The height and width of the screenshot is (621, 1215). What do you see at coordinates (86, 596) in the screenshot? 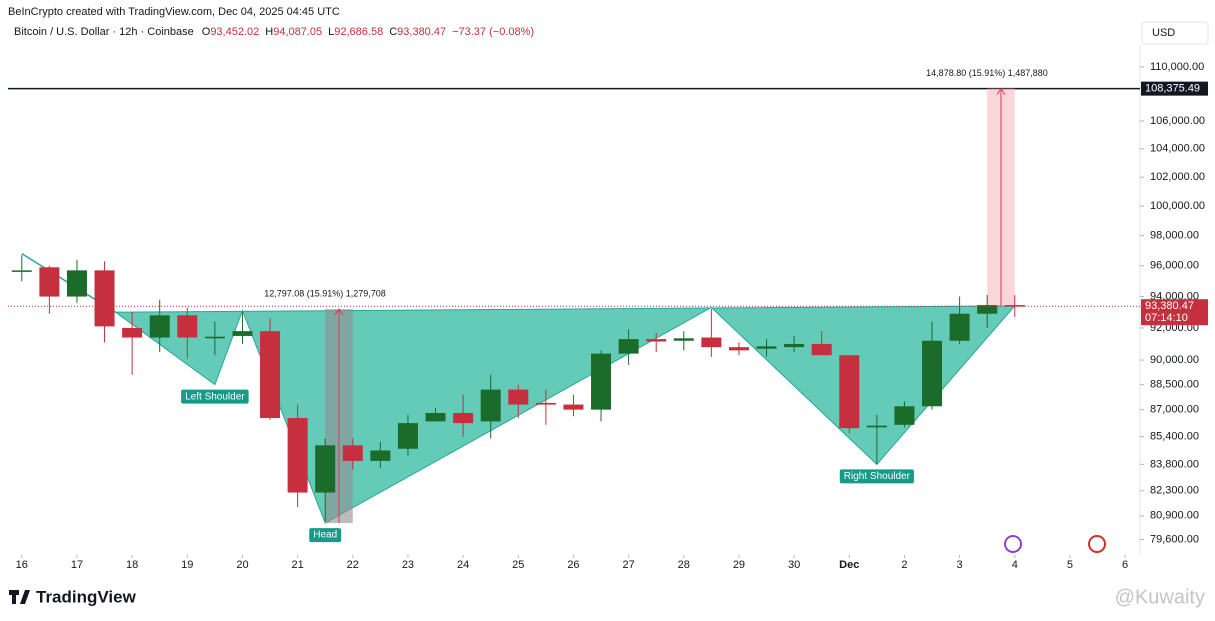
I see `brand: TradingView` at bounding box center [86, 596].